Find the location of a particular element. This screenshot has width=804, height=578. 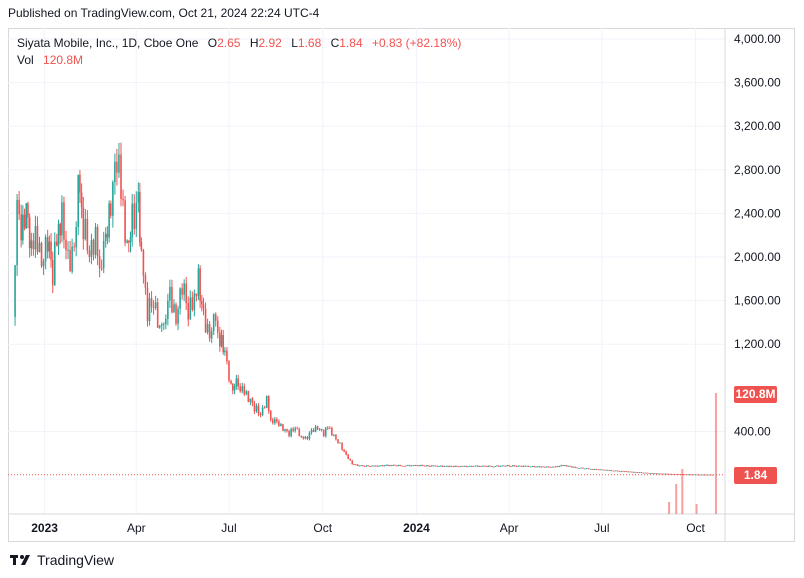

x-tick-label: 2023 is located at coordinates (44, 528).